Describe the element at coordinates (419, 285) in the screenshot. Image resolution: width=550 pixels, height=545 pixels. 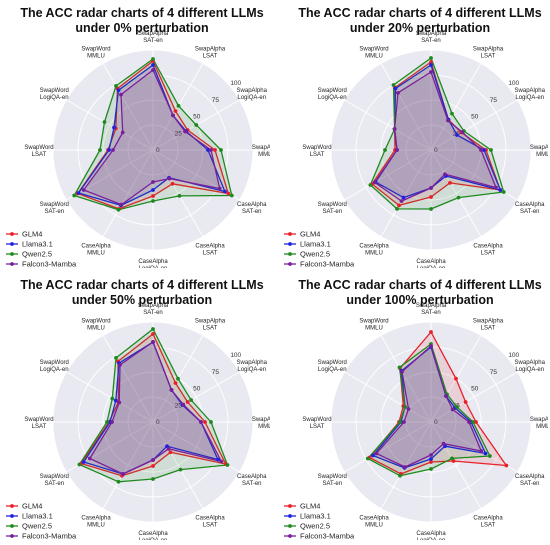
I see `chart-title-line: The ACC radar charts of 4 different LLMs` at that location.